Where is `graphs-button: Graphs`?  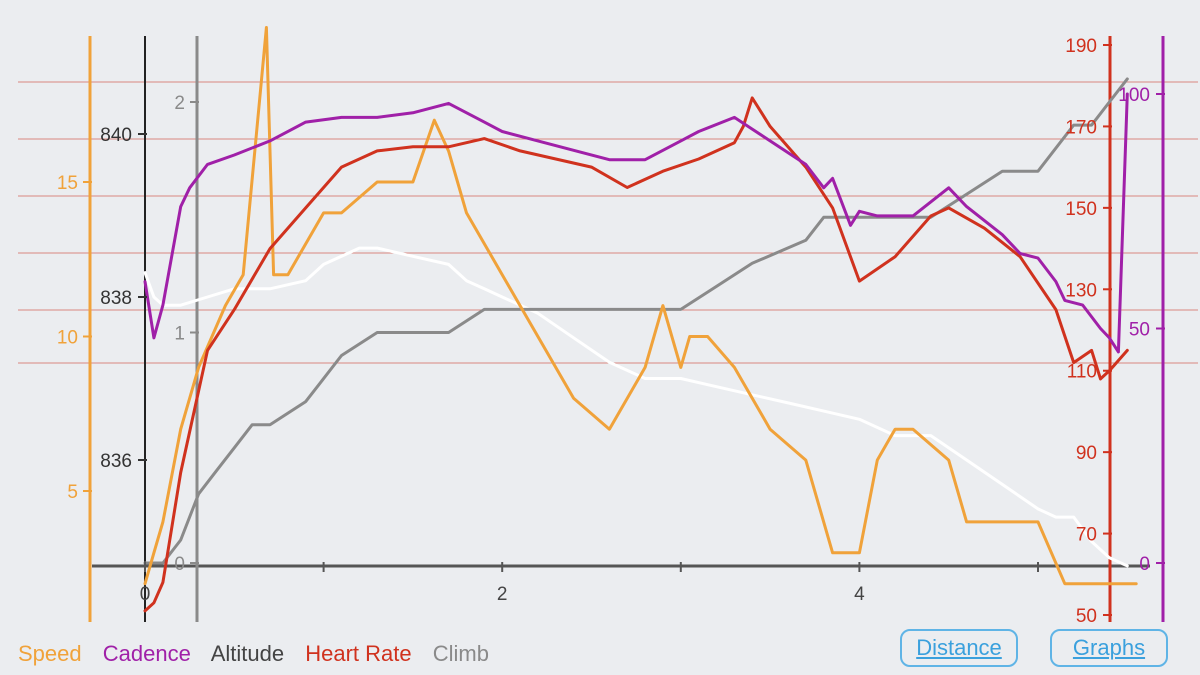
graphs-button: Graphs is located at coordinates (1109, 648).